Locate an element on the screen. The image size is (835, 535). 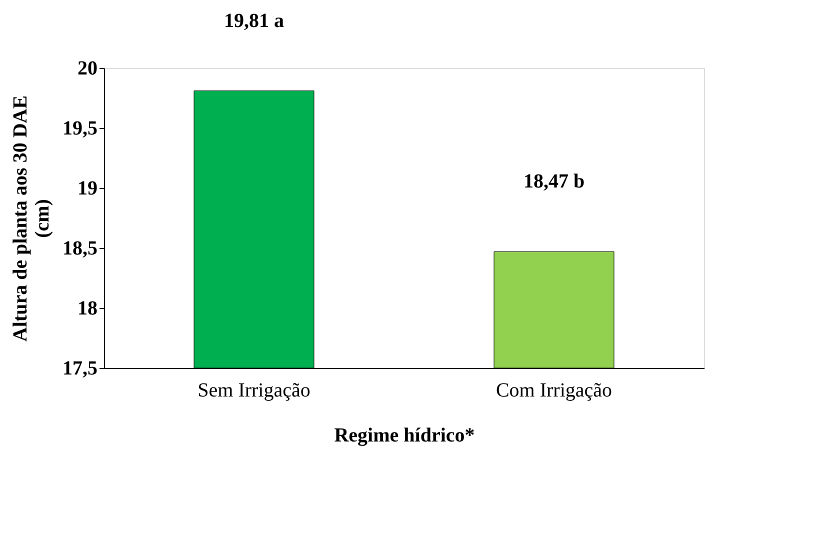
y-tick-label: 20 is located at coordinates (88, 69).